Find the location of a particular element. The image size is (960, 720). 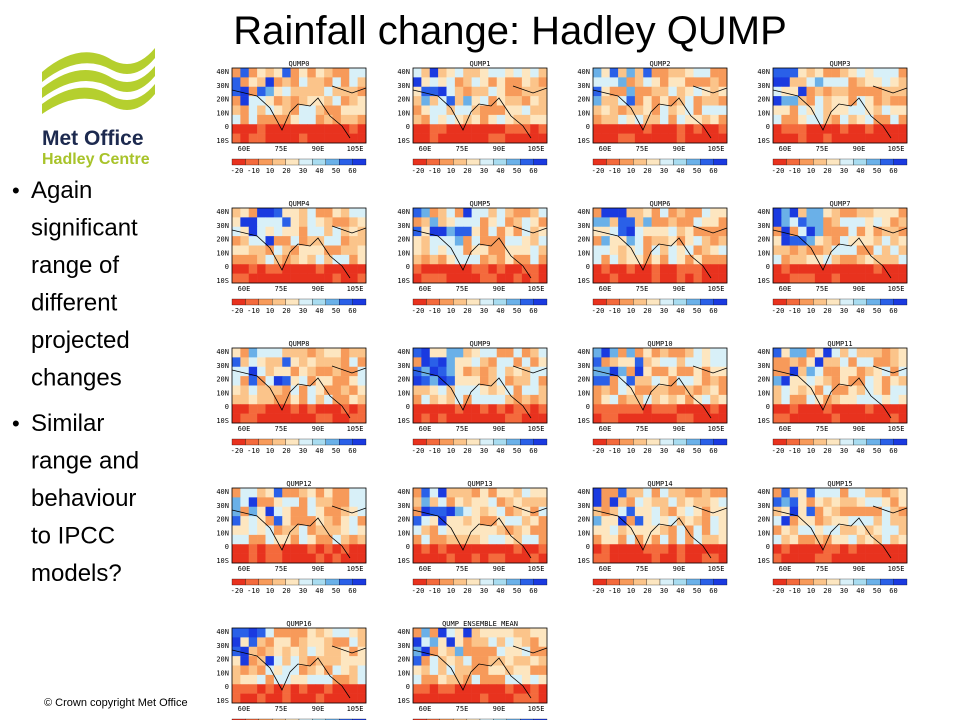

colorbar-label: -20 is located at coordinates (237, 591).